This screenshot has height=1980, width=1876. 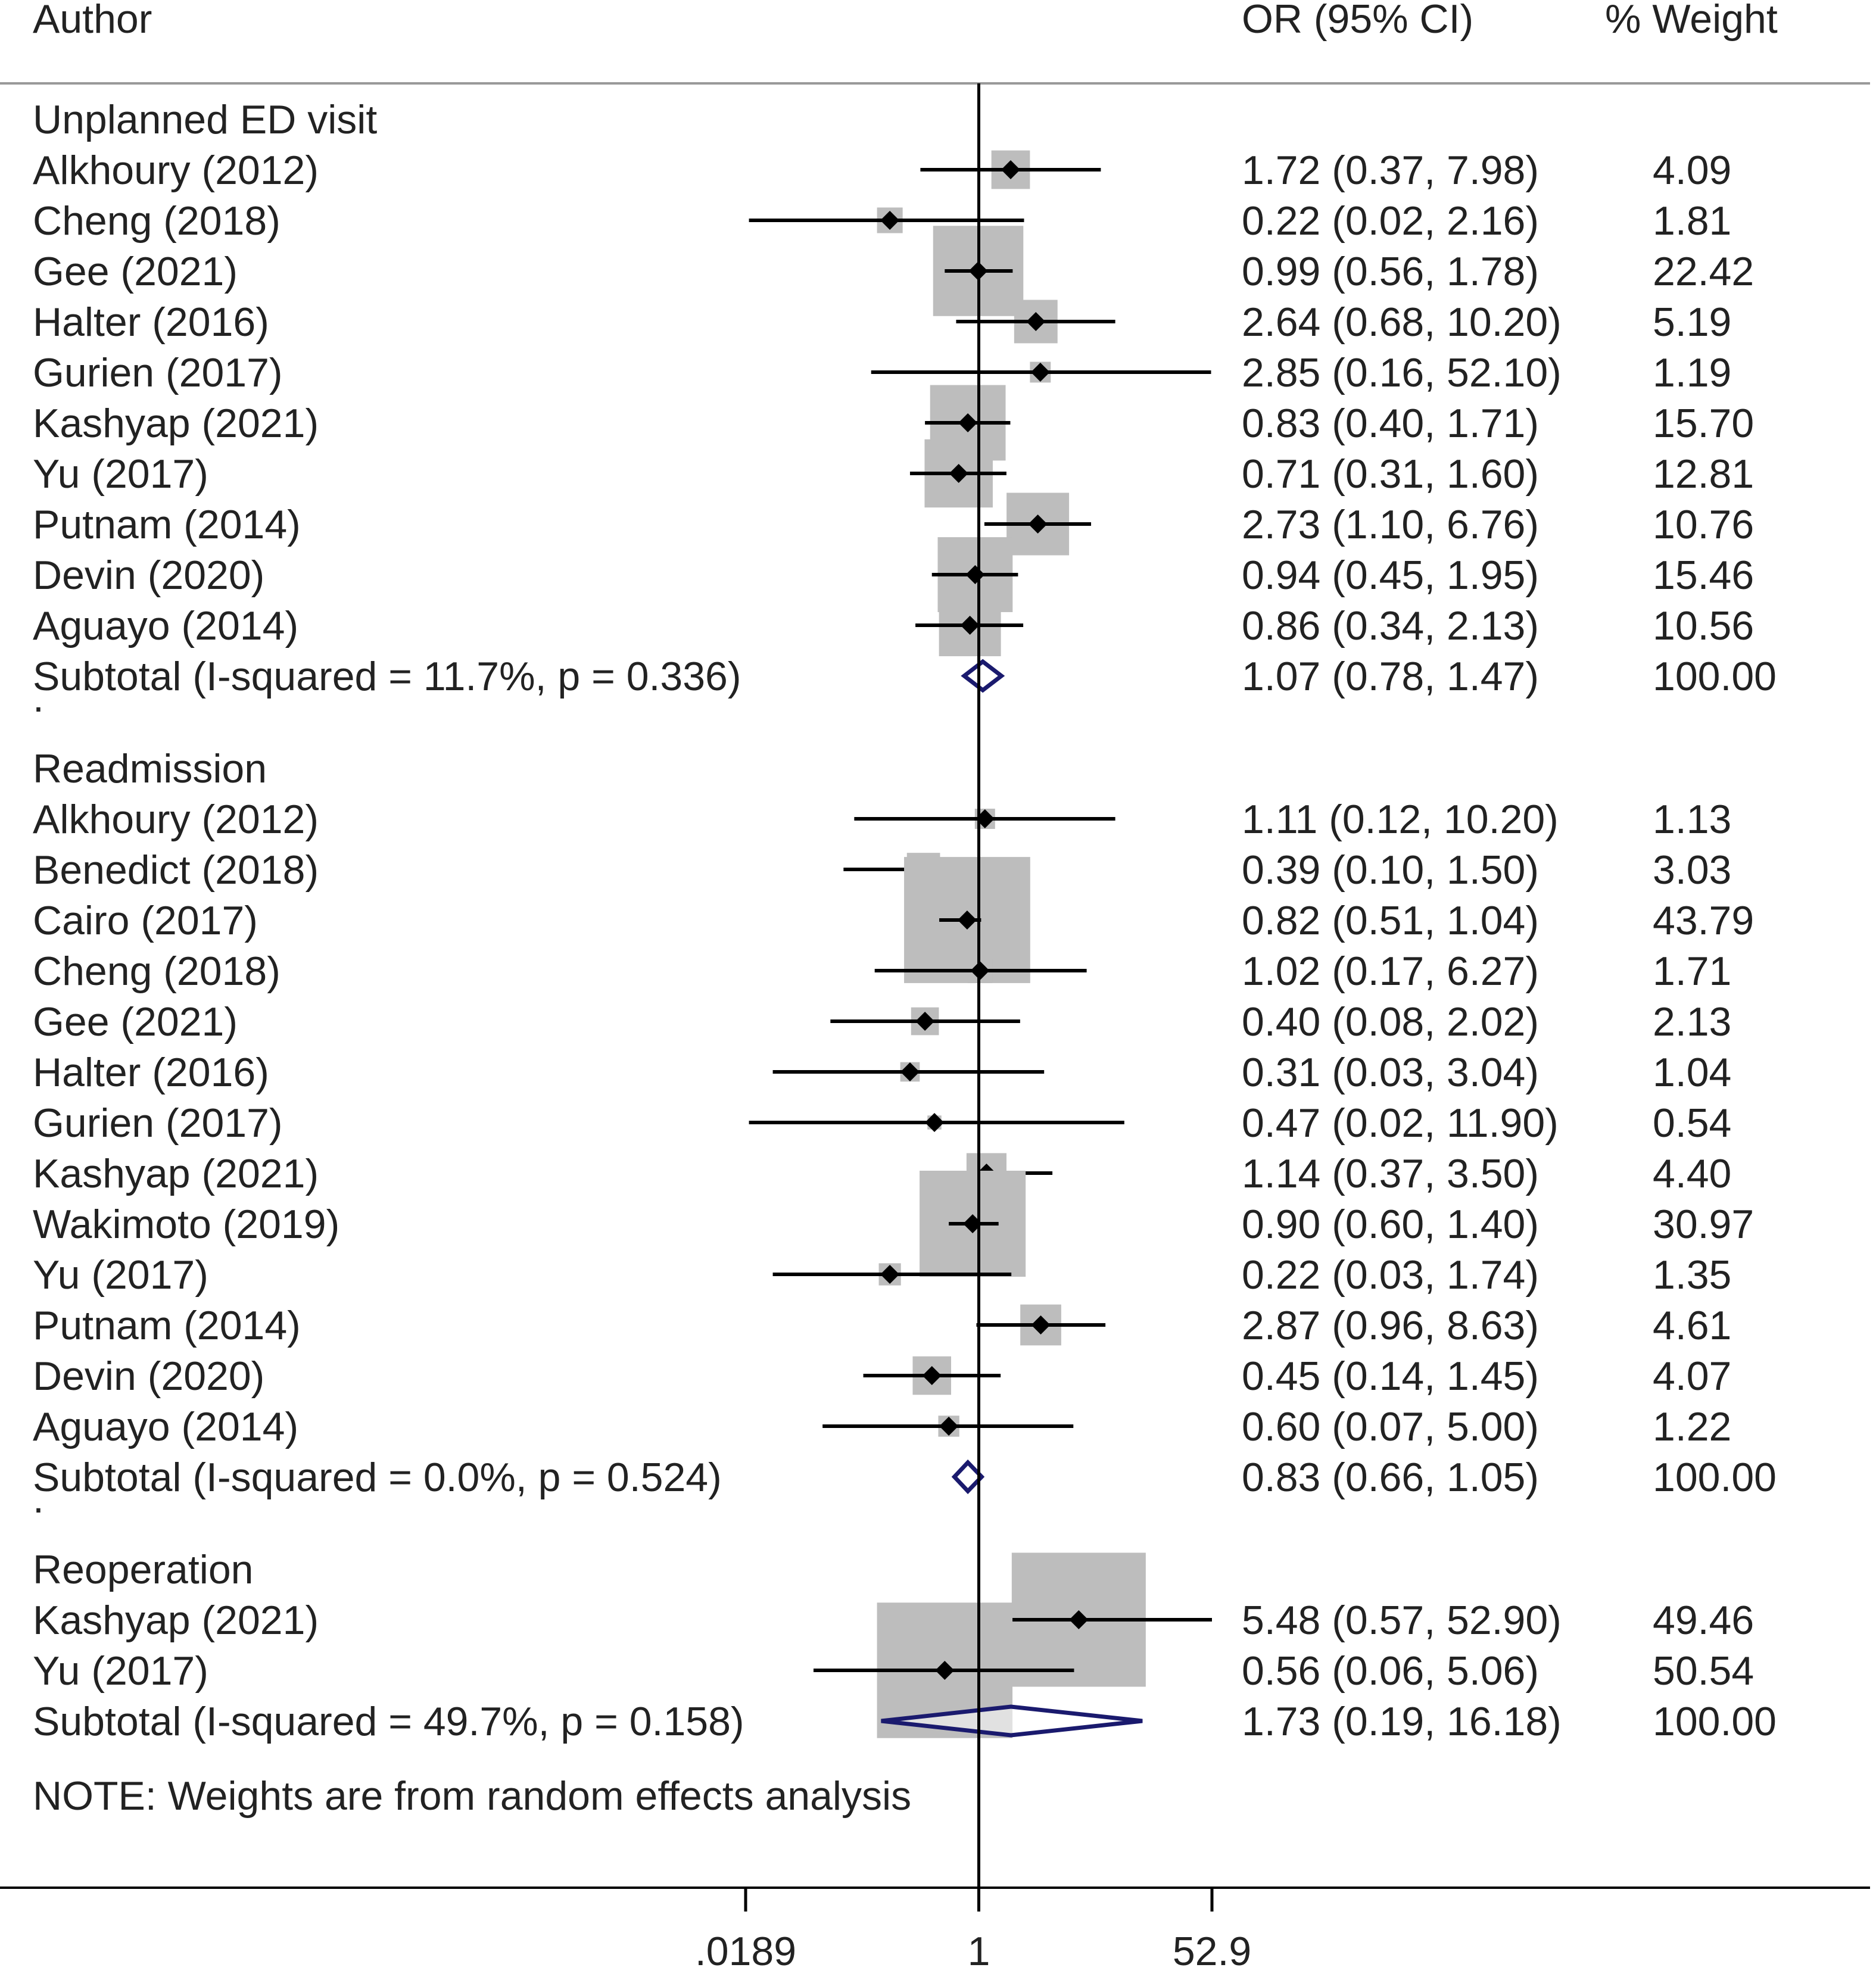 I want to click on header-weight: % Weight, so click(x=1691, y=21).